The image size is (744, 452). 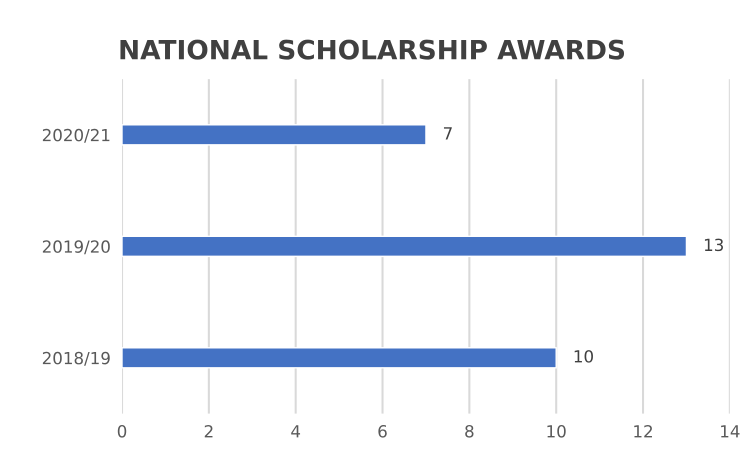 I want to click on data-label: 10, so click(x=583, y=356).